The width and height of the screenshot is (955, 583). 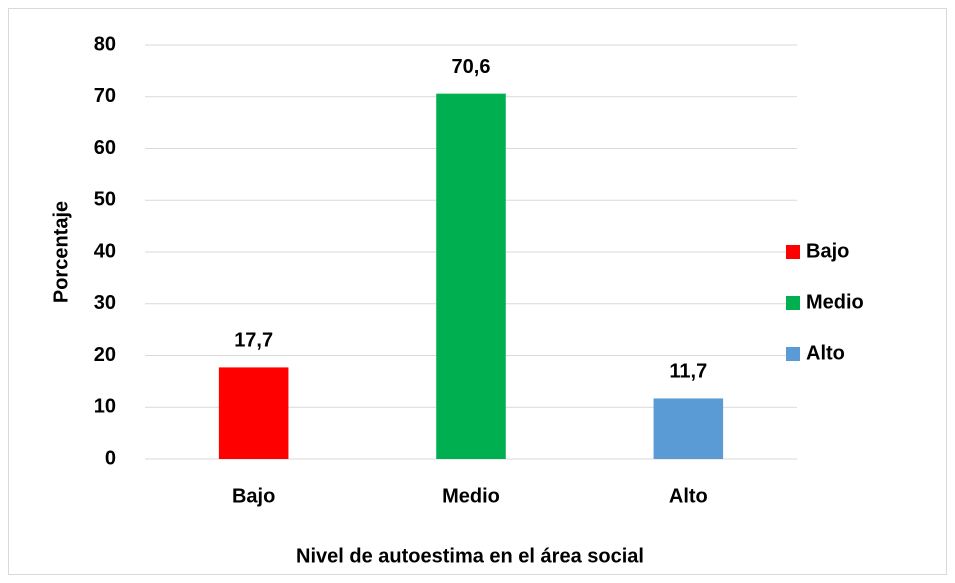 I want to click on y-axis-title: Porcentaje, so click(x=61, y=252).